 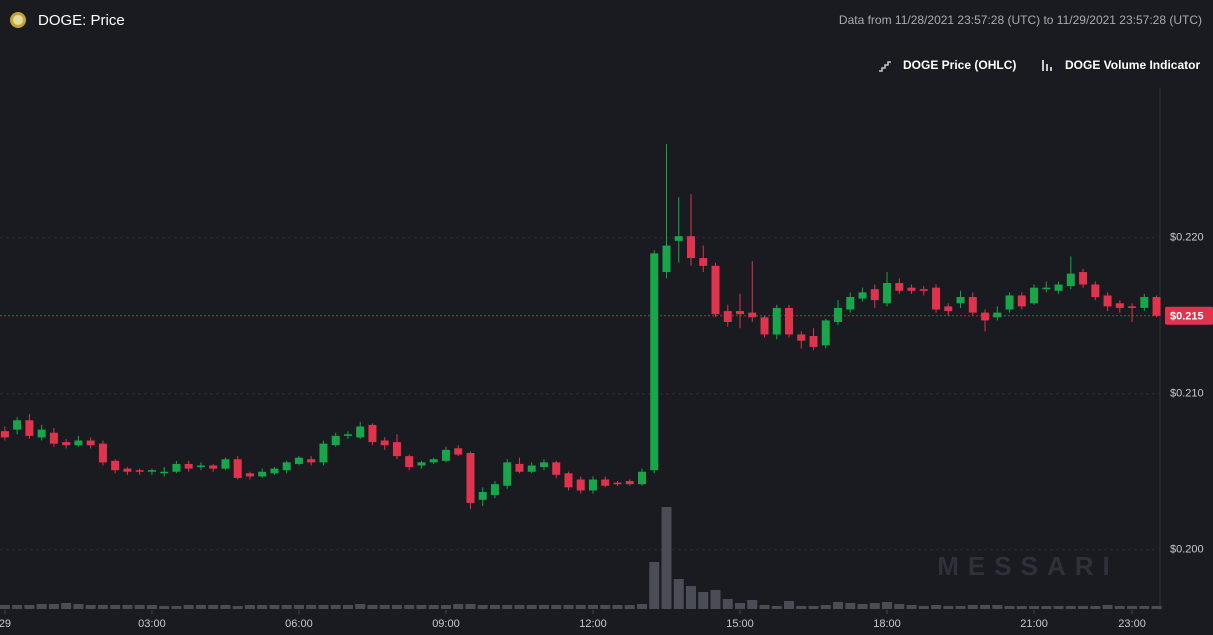 What do you see at coordinates (887, 624) in the screenshot?
I see `x-tick-label: 18:00` at bounding box center [887, 624].